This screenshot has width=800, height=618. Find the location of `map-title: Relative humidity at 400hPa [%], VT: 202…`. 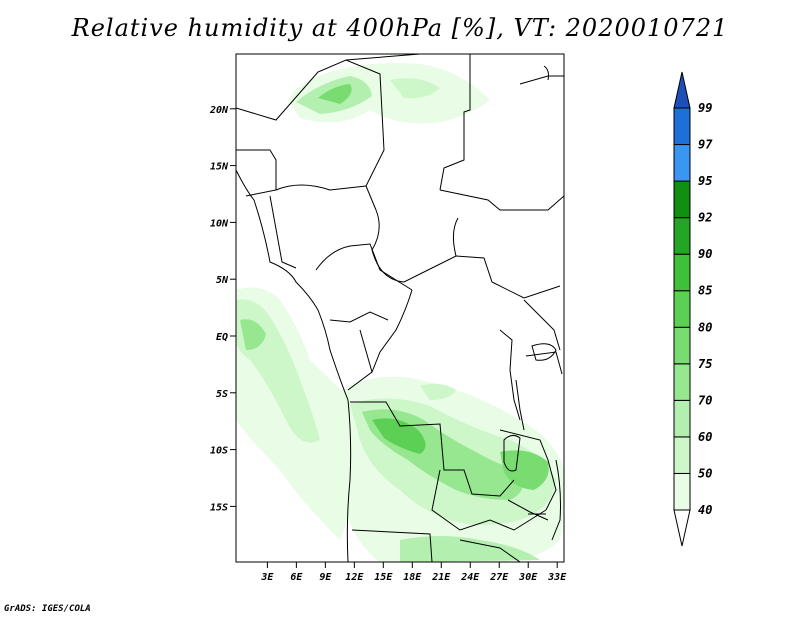

map-title: Relative humidity at 400hPa [%], VT: 202… is located at coordinates (400, 28).